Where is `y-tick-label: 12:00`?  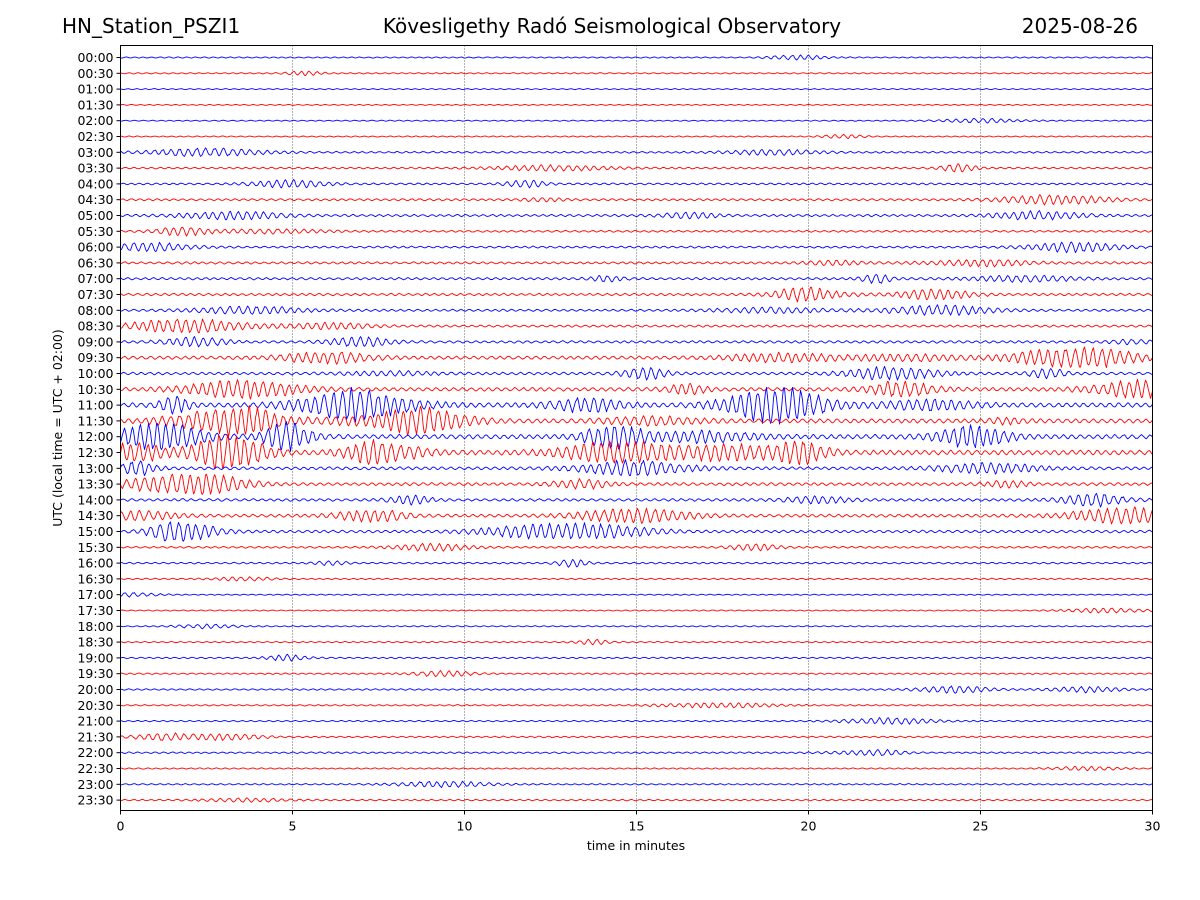
y-tick-label: 12:00 is located at coordinates (95, 436).